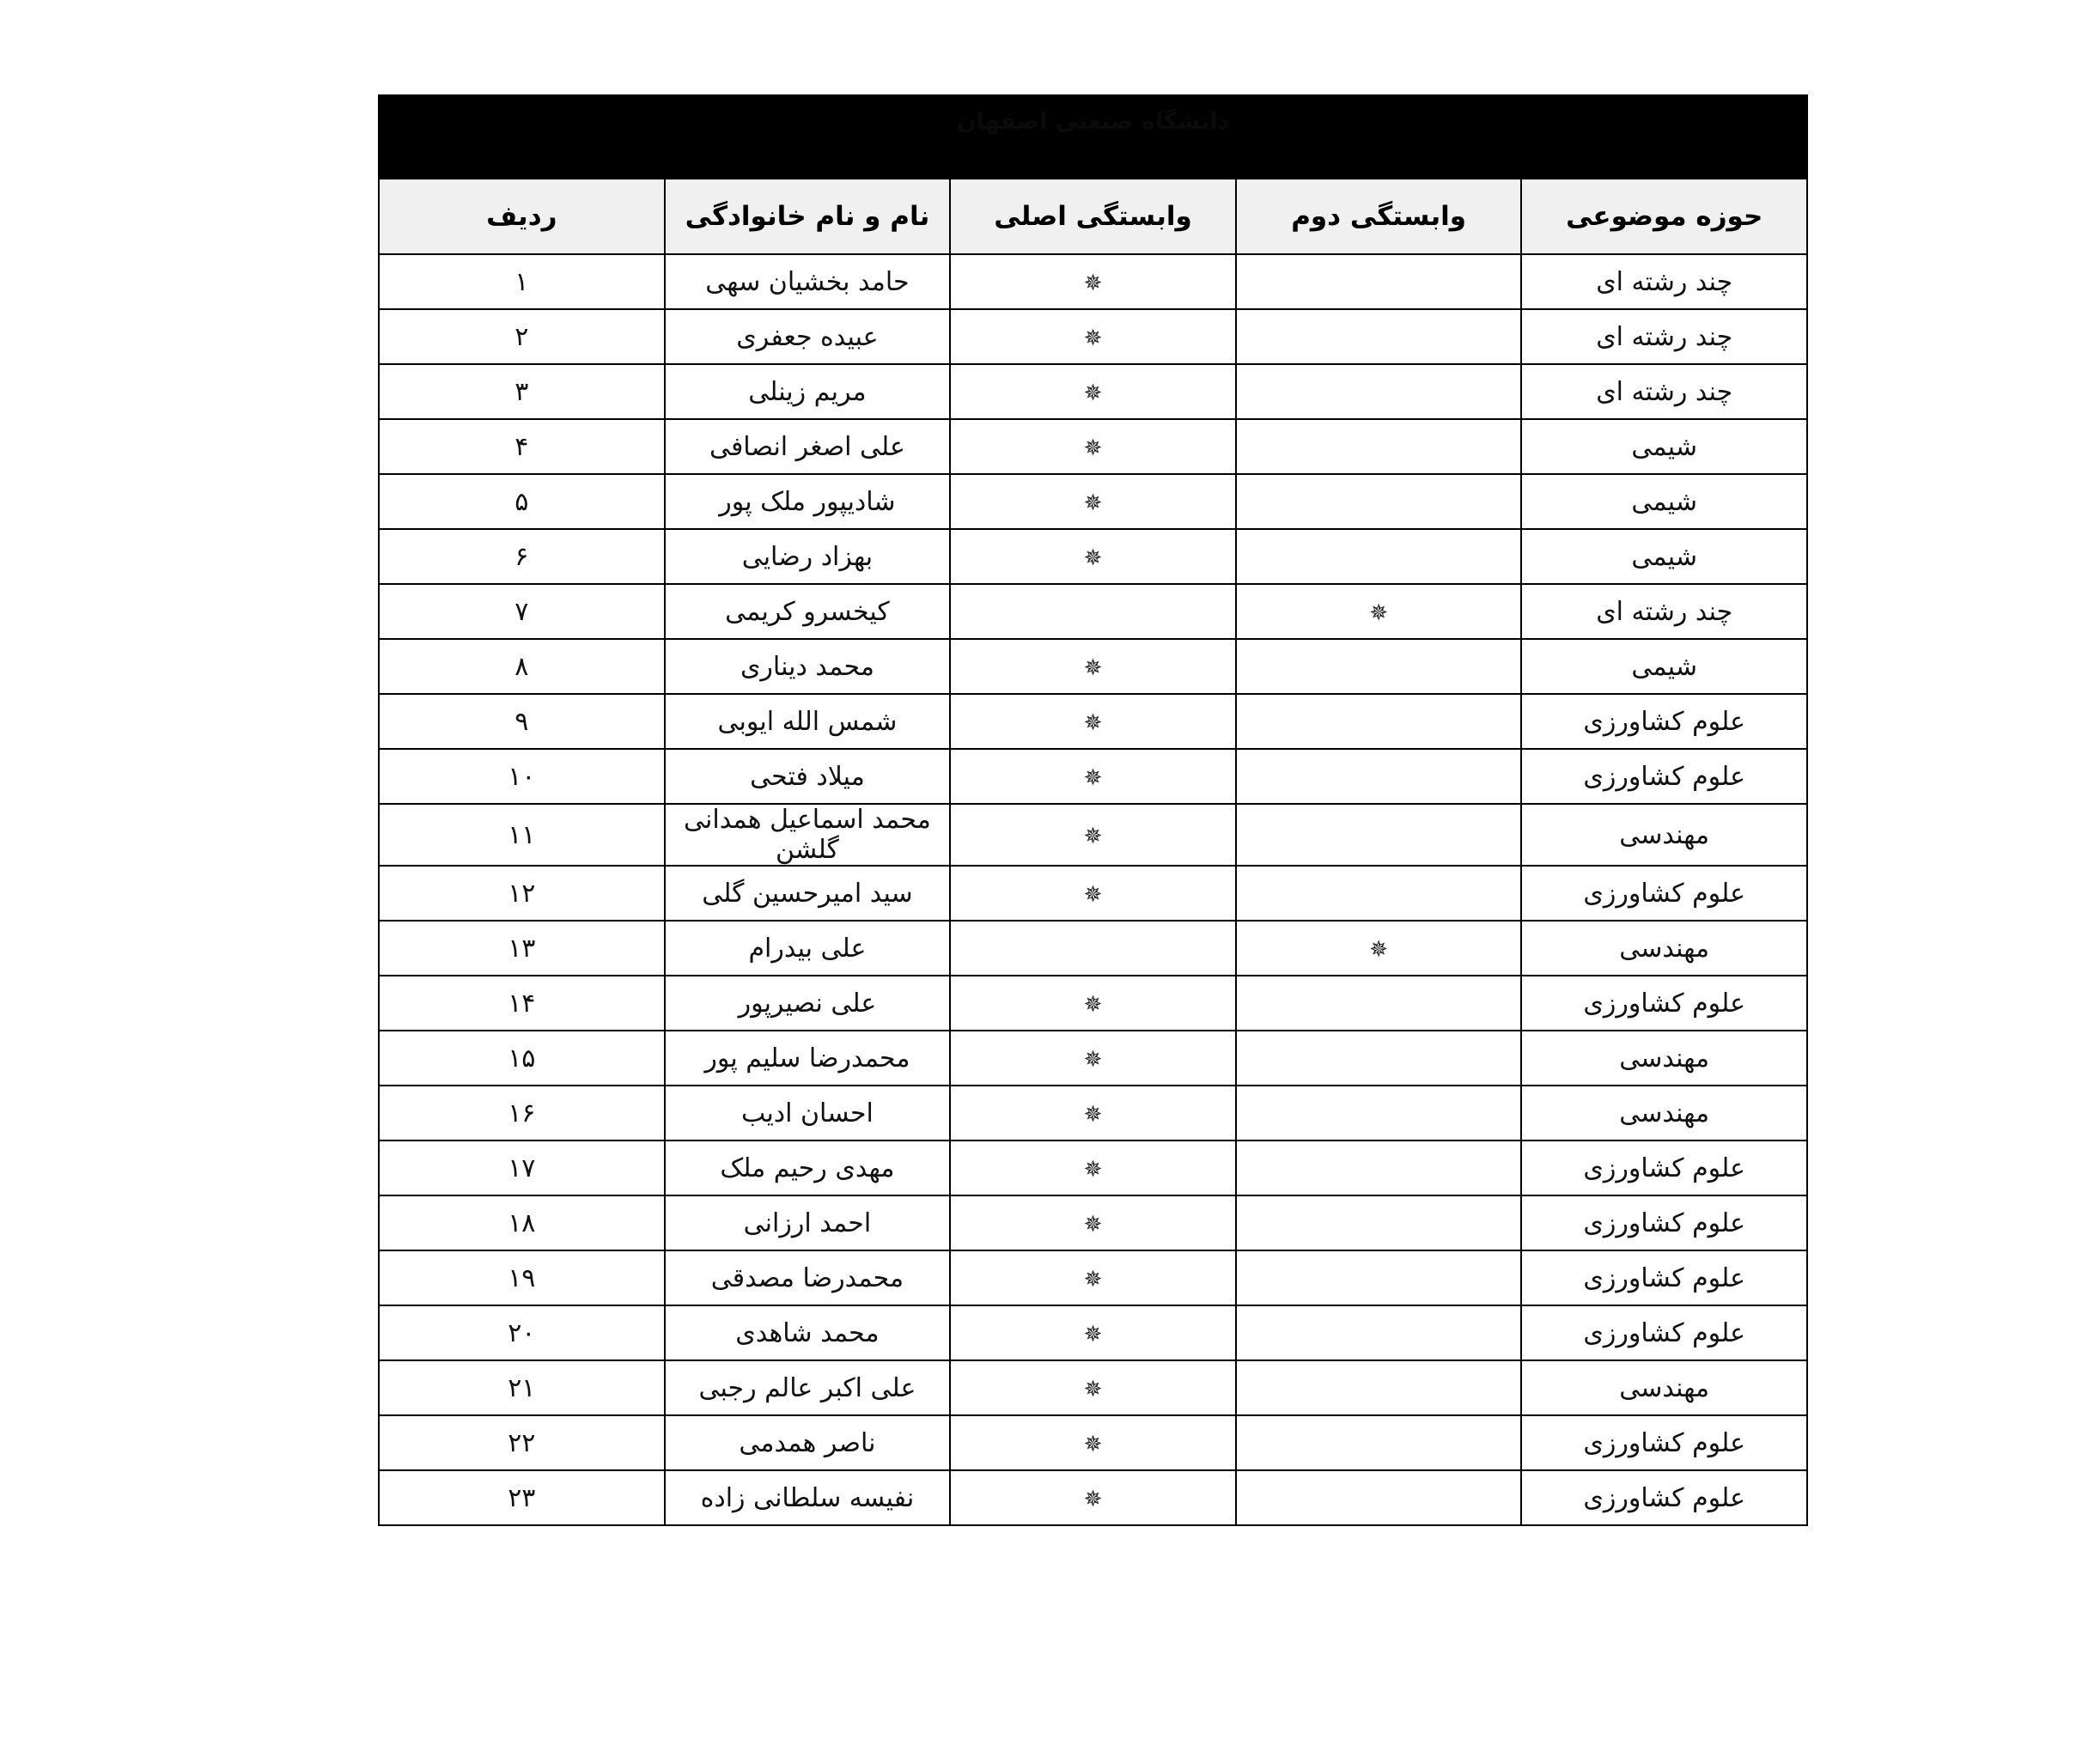 This screenshot has height=1764, width=2076. What do you see at coordinates (1093, 1168) in the screenshot?
I see `table-row: علوم کشاورزی ✵ مهدی رحیم ملک ۱۷` at bounding box center [1093, 1168].